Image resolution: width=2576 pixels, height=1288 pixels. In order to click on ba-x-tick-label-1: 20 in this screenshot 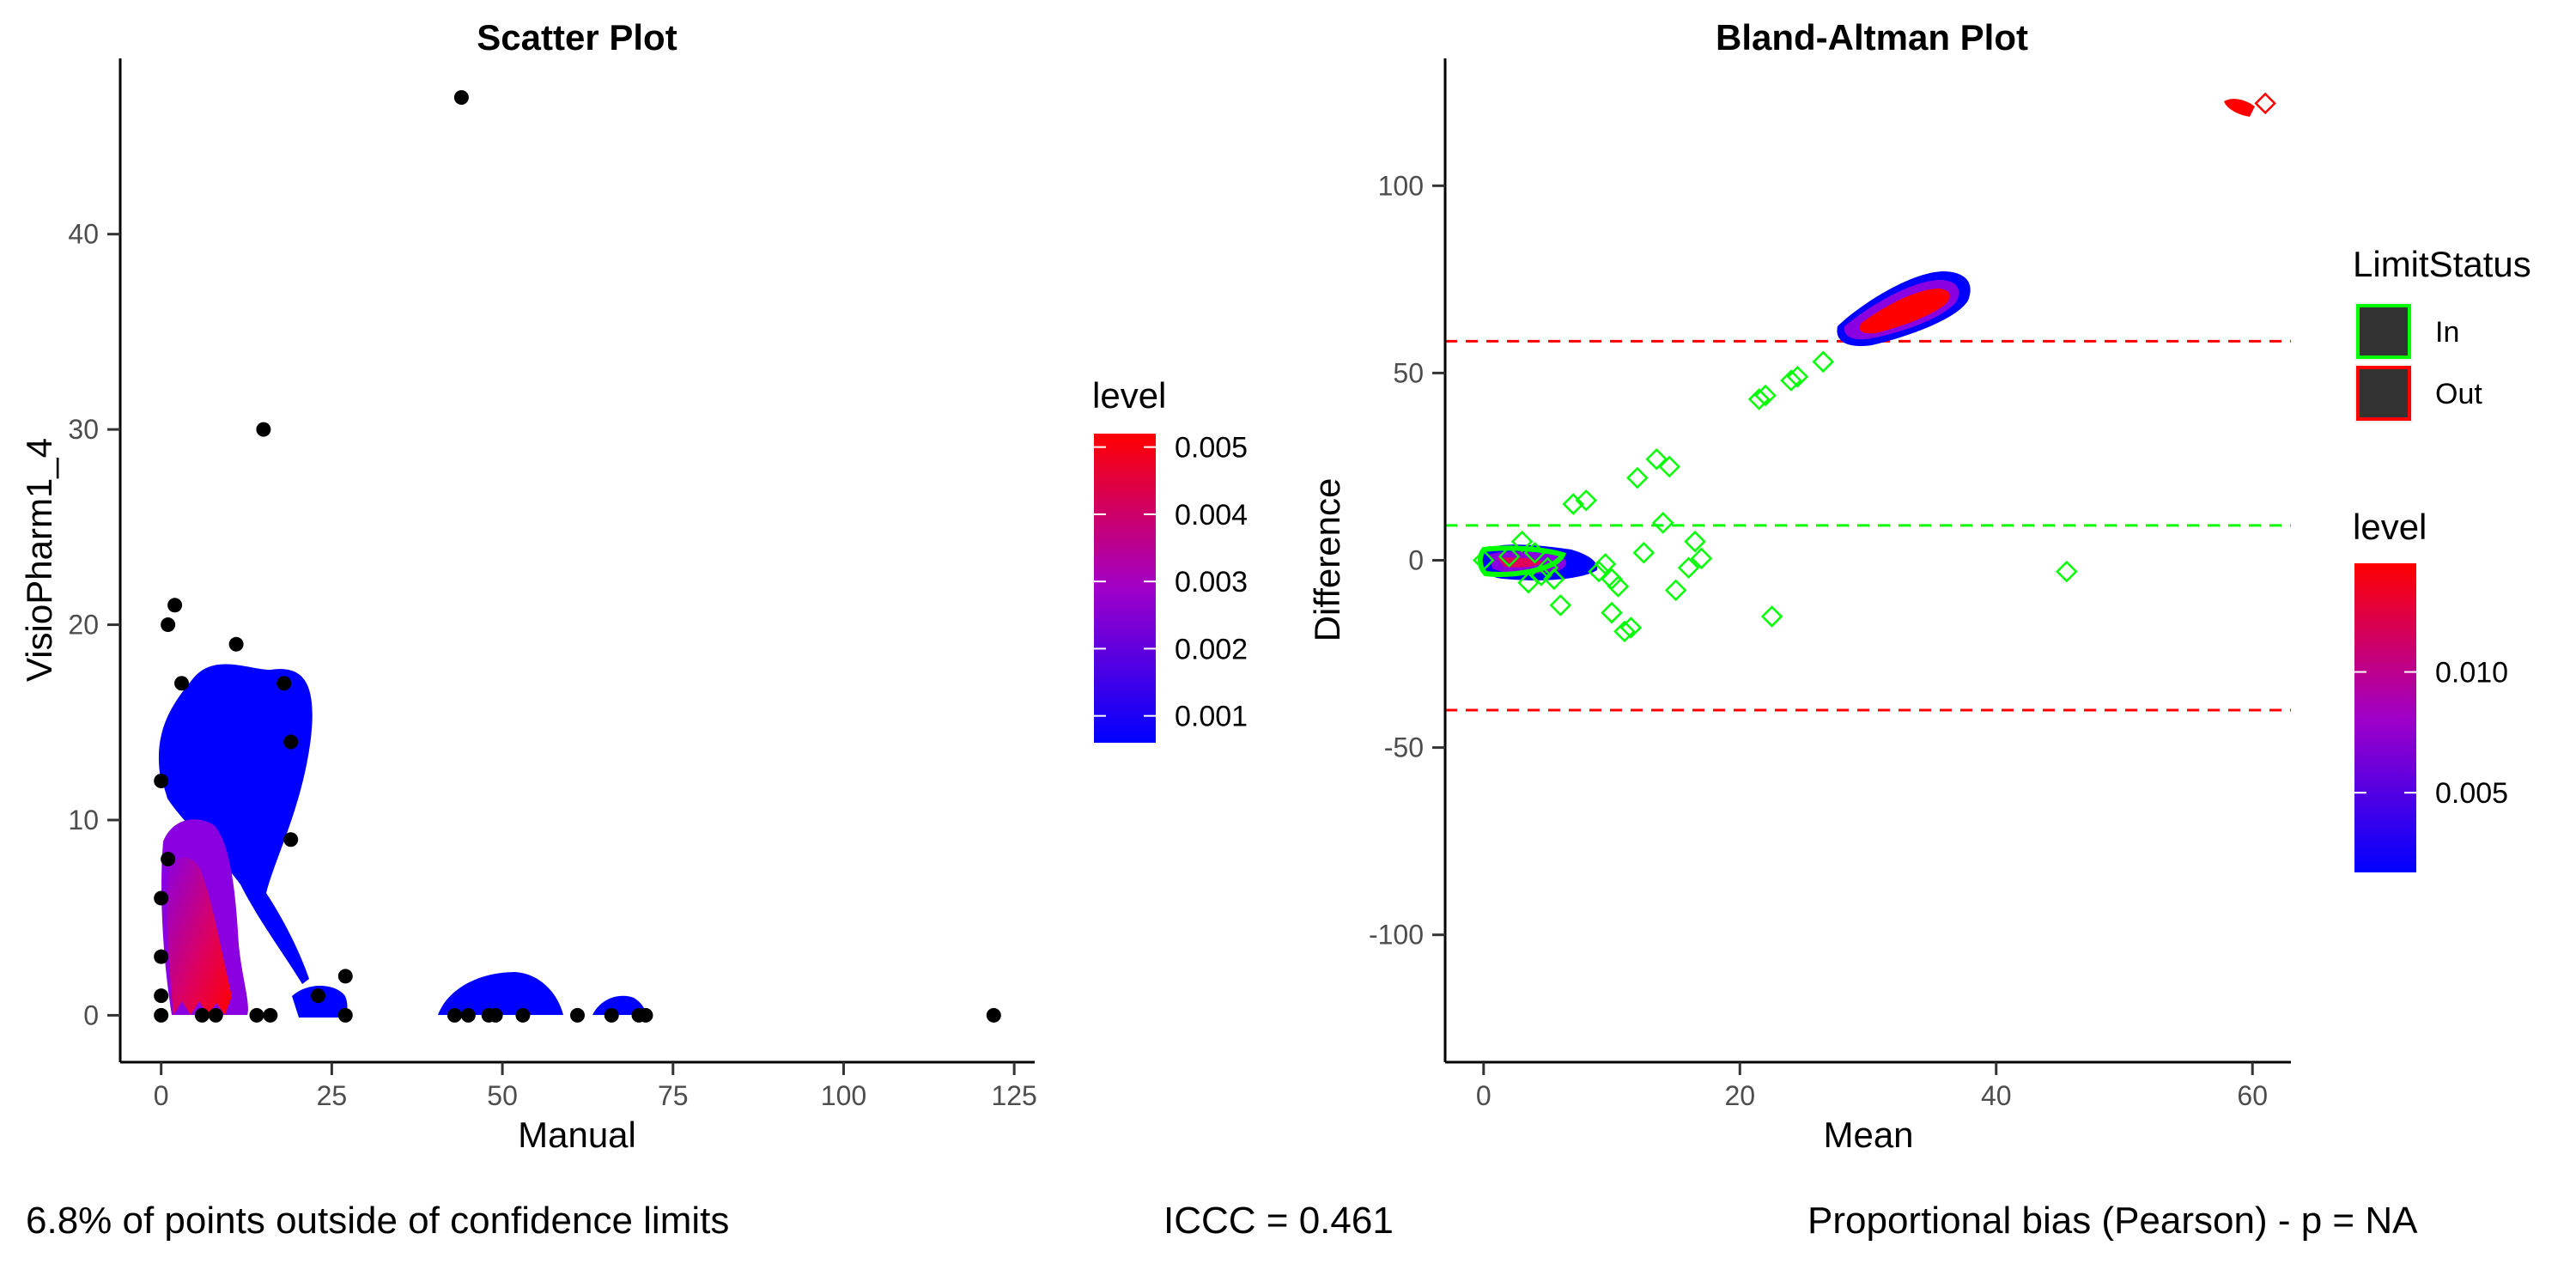, I will do `click(1740, 1096)`.